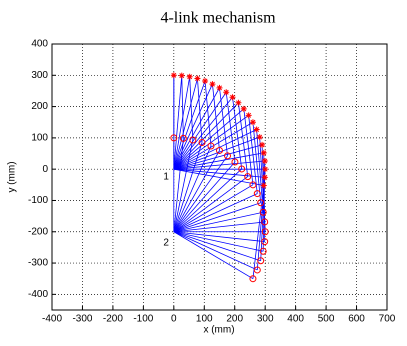  What do you see at coordinates (218, 18) in the screenshot?
I see `chart-title: 4-link mechanism` at bounding box center [218, 18].